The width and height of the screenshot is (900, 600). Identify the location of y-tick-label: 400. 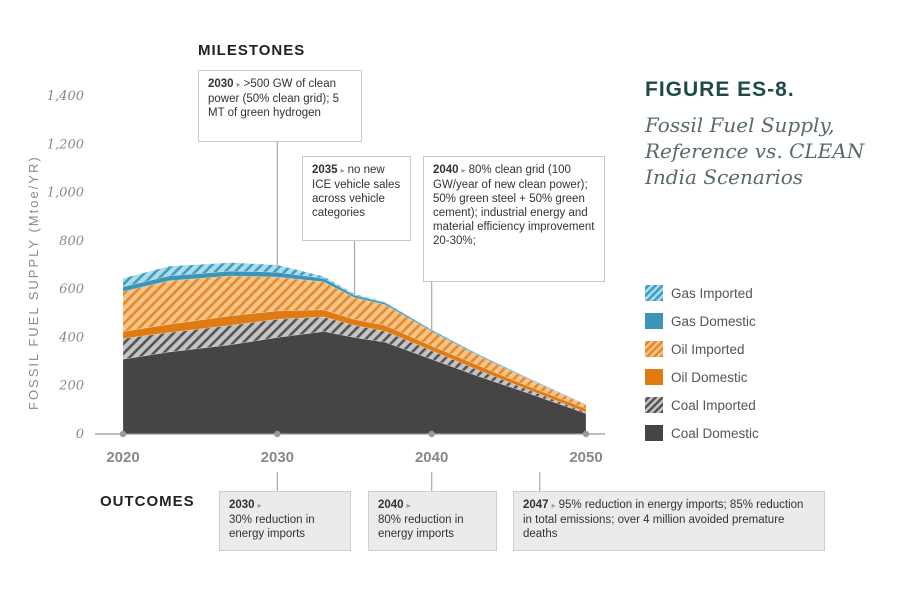
(71, 337).